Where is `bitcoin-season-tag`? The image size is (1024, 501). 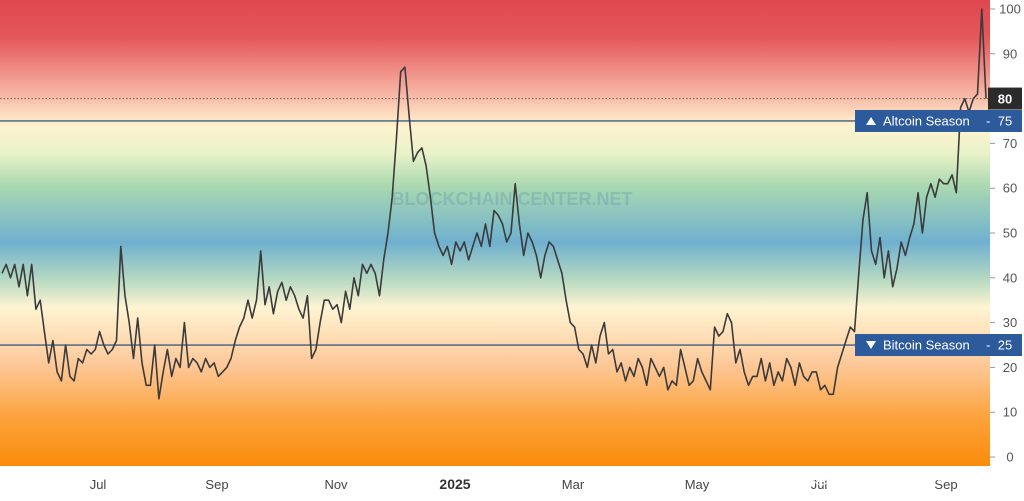 bitcoin-season-tag is located at coordinates (938, 345).